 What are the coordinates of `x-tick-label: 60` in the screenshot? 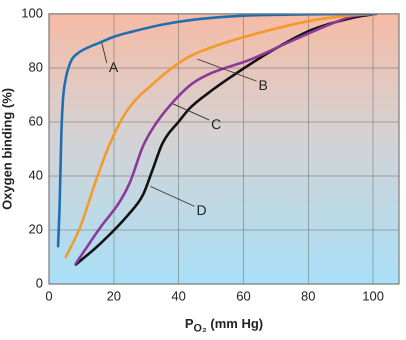 It's located at (243, 296).